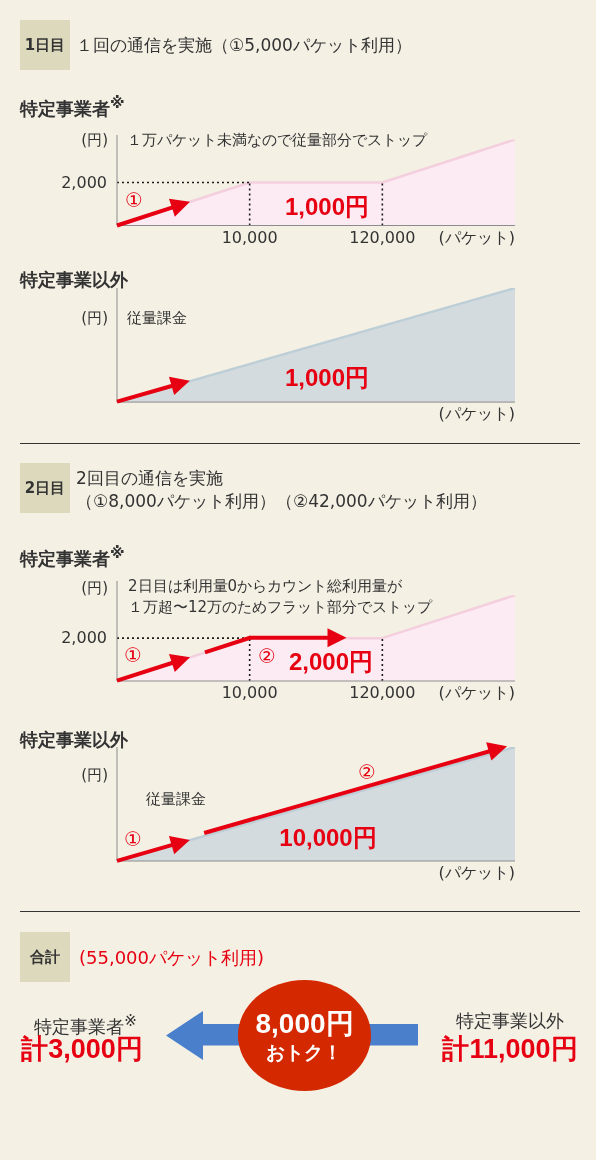  What do you see at coordinates (510, 1049) in the screenshot?
I see `text: 計11,000円` at bounding box center [510, 1049].